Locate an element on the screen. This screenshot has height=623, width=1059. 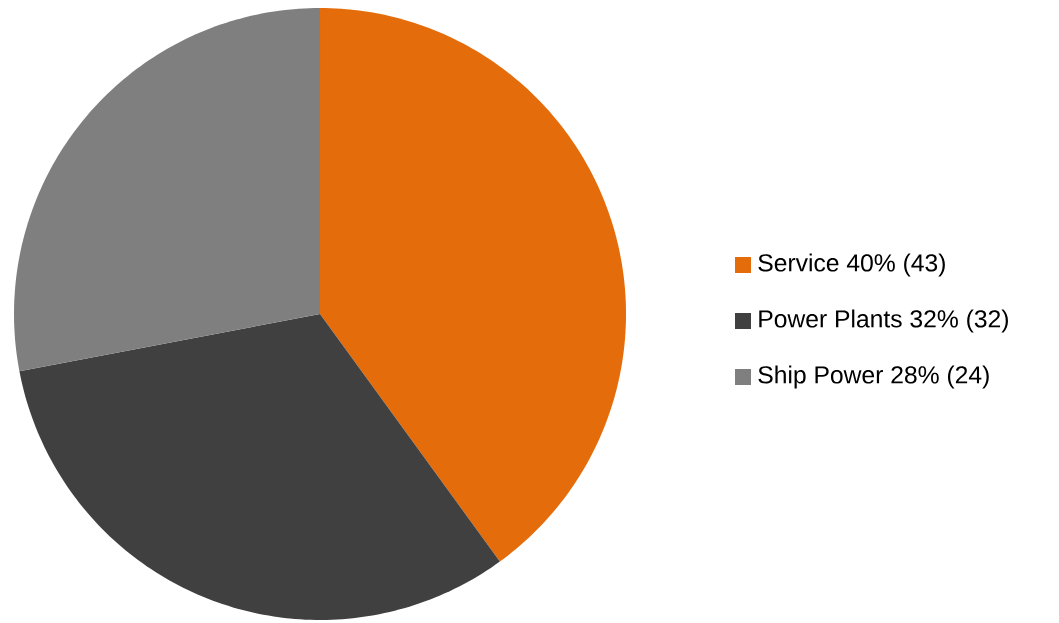
legend-label: Service 40% (43) is located at coordinates (851, 265).